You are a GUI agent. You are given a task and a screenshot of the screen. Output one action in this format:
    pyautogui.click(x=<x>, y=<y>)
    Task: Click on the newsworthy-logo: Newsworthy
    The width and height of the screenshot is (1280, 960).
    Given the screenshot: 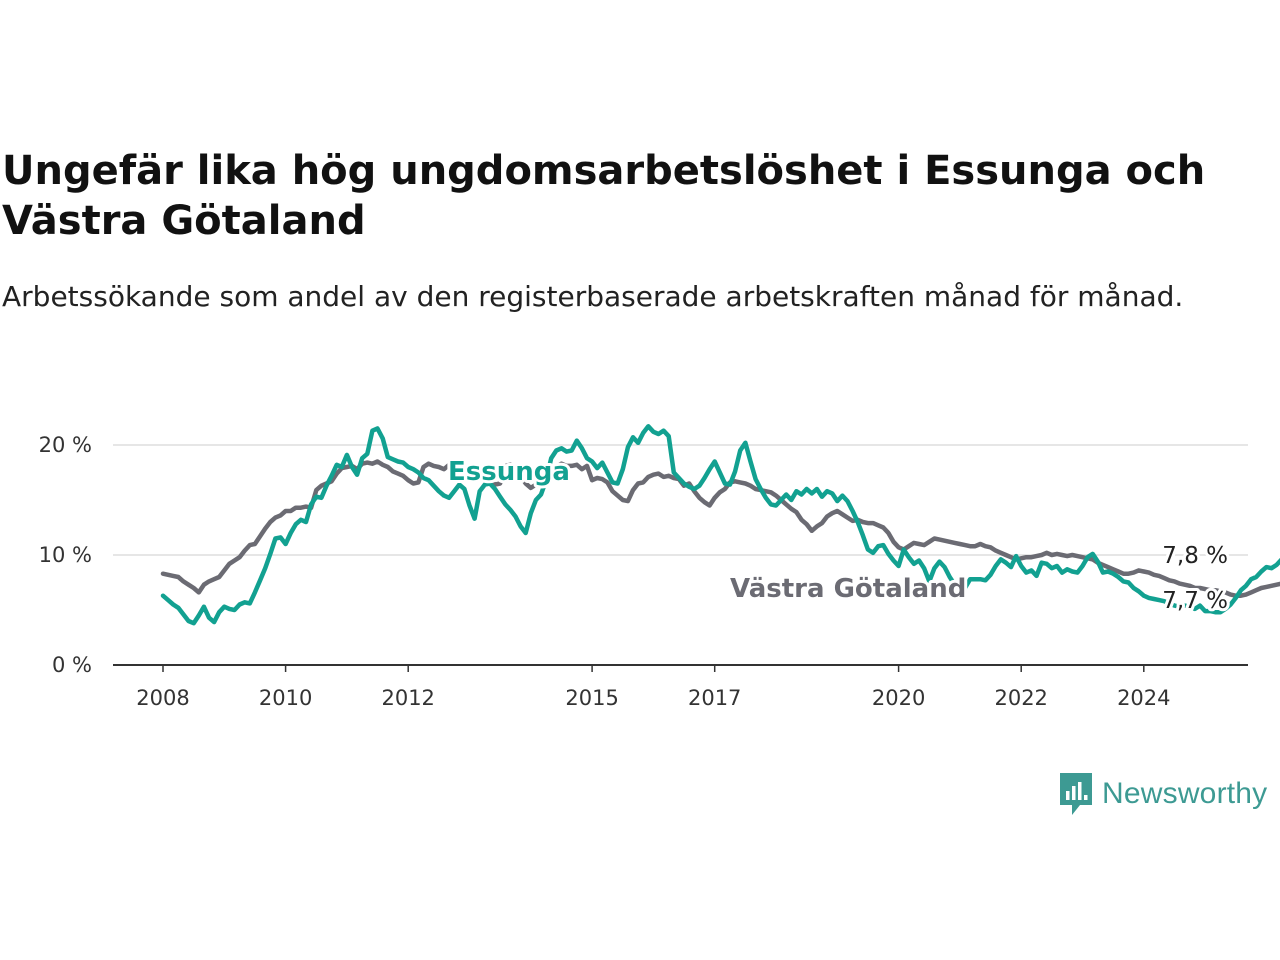 What is the action you would take?
    pyautogui.click(x=1162, y=794)
    